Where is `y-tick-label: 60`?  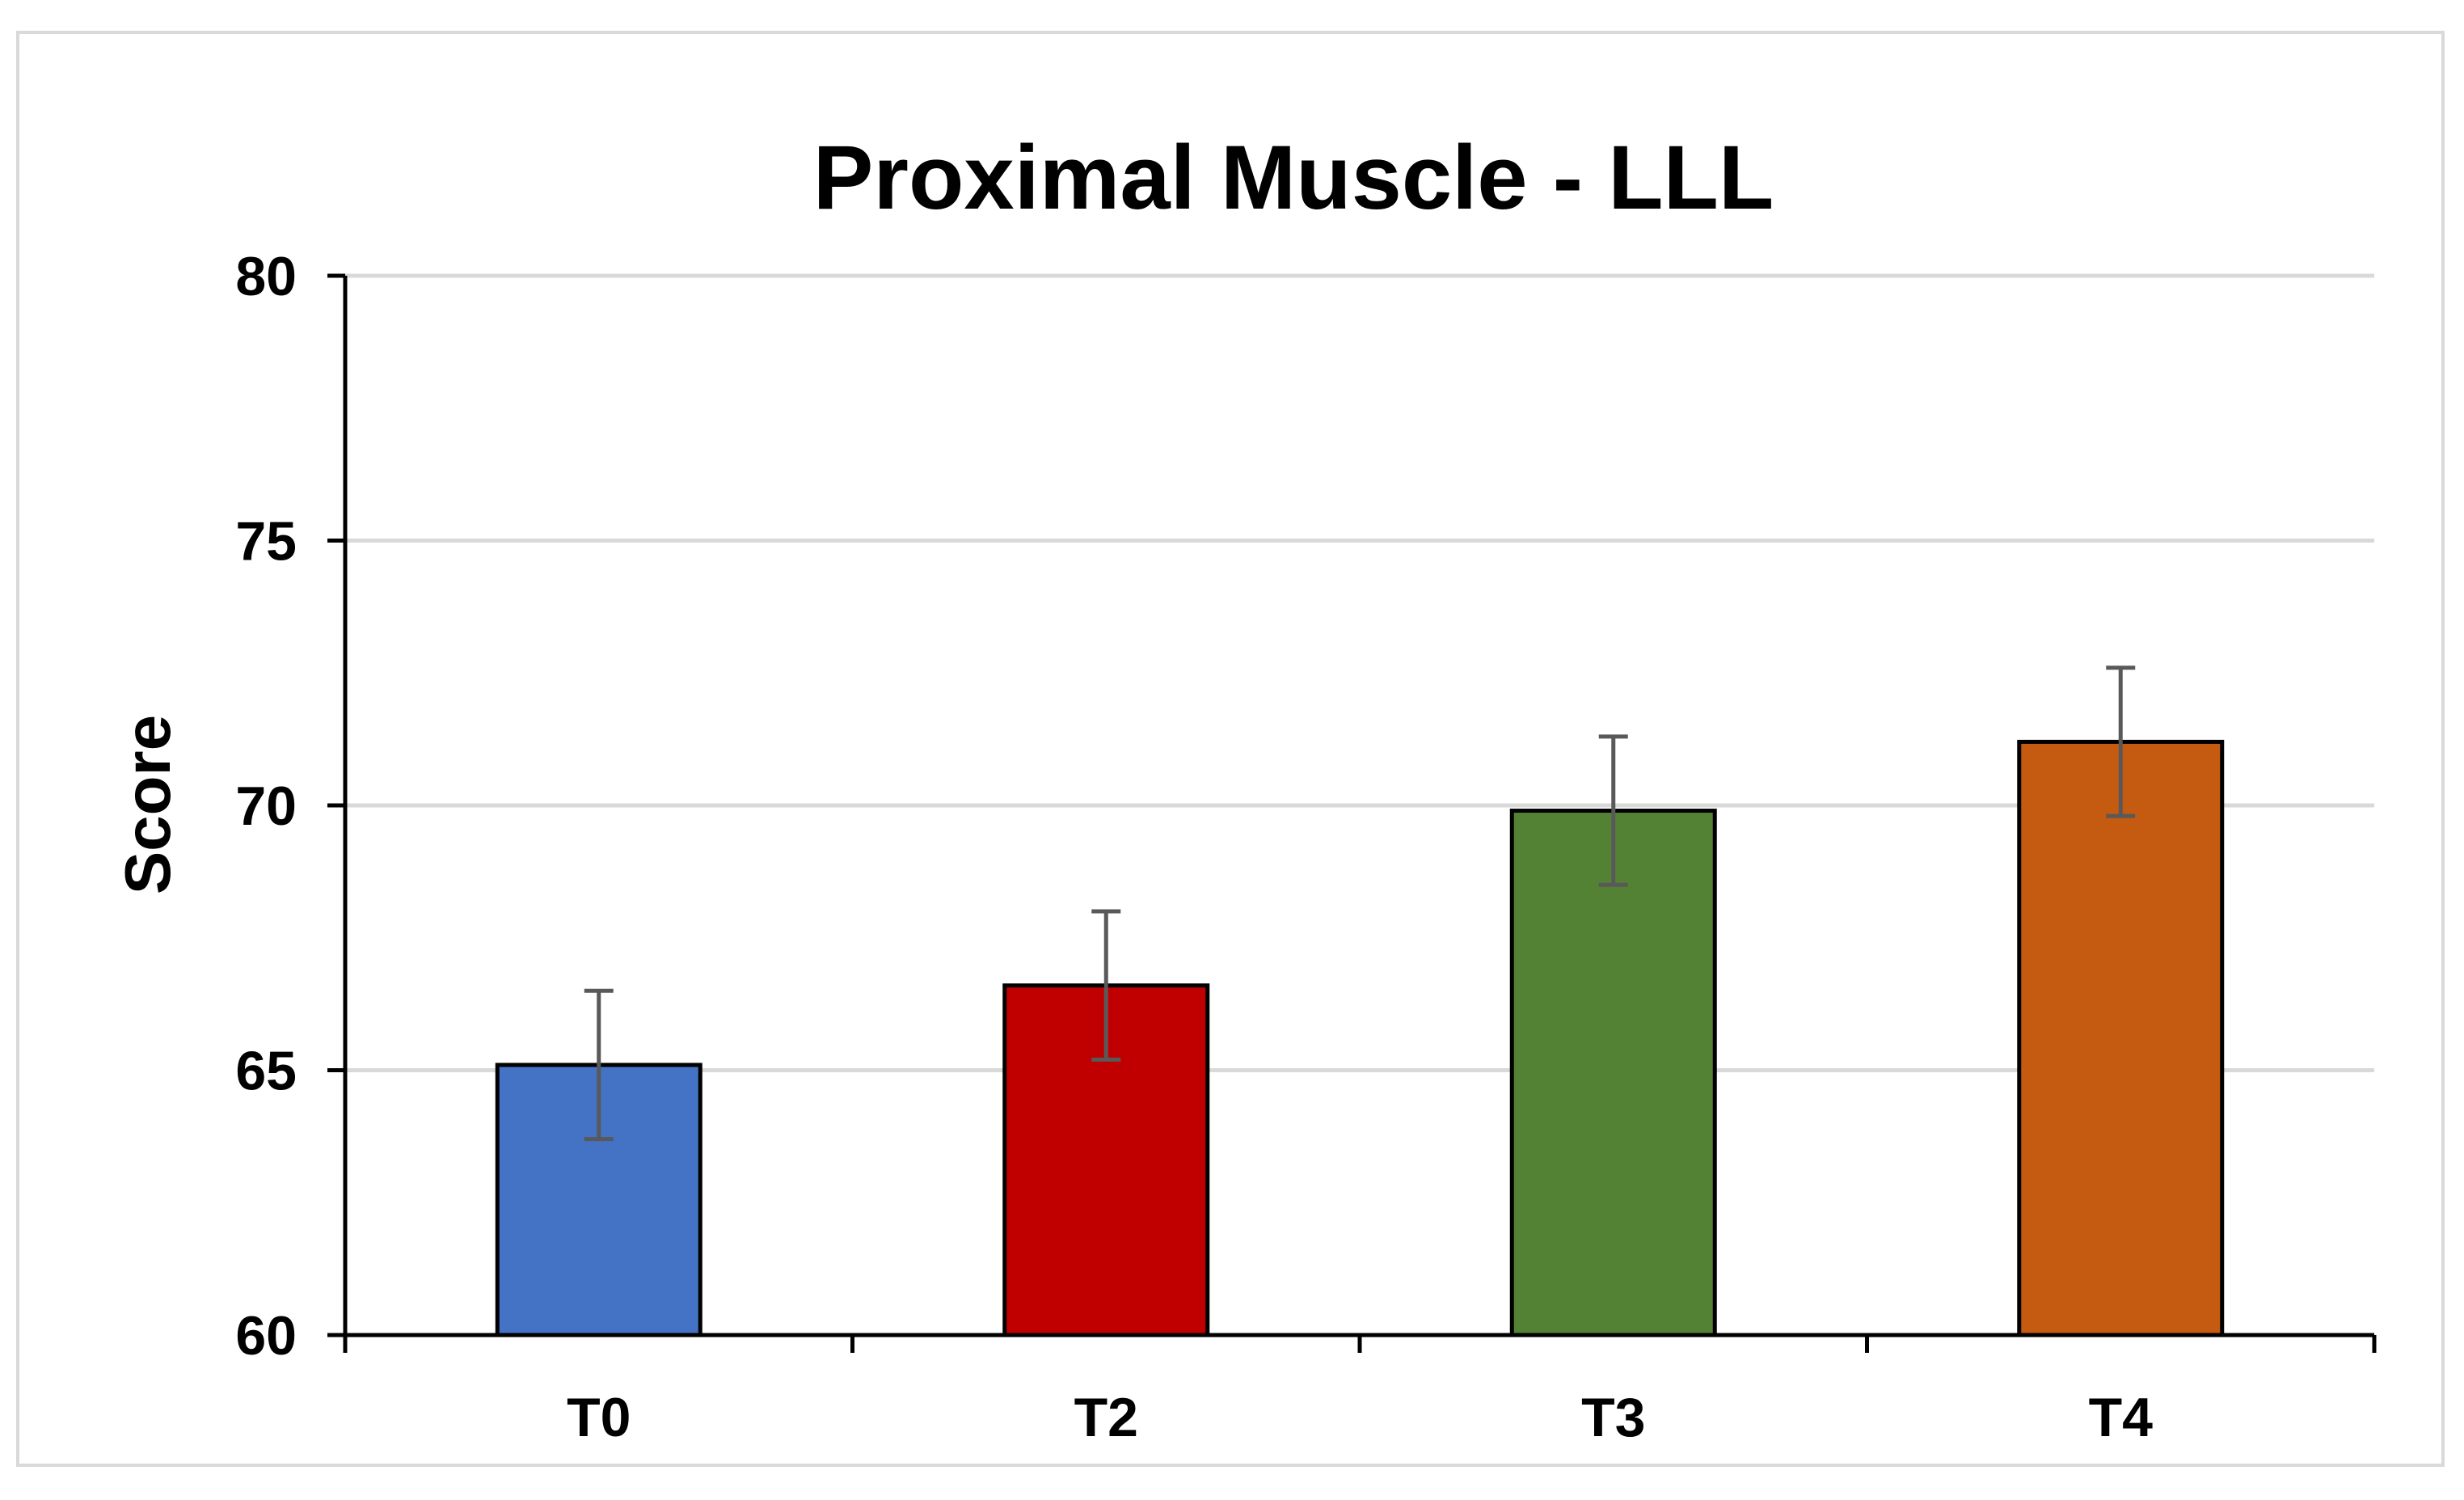
y-tick-label: 60 is located at coordinates (266, 1336).